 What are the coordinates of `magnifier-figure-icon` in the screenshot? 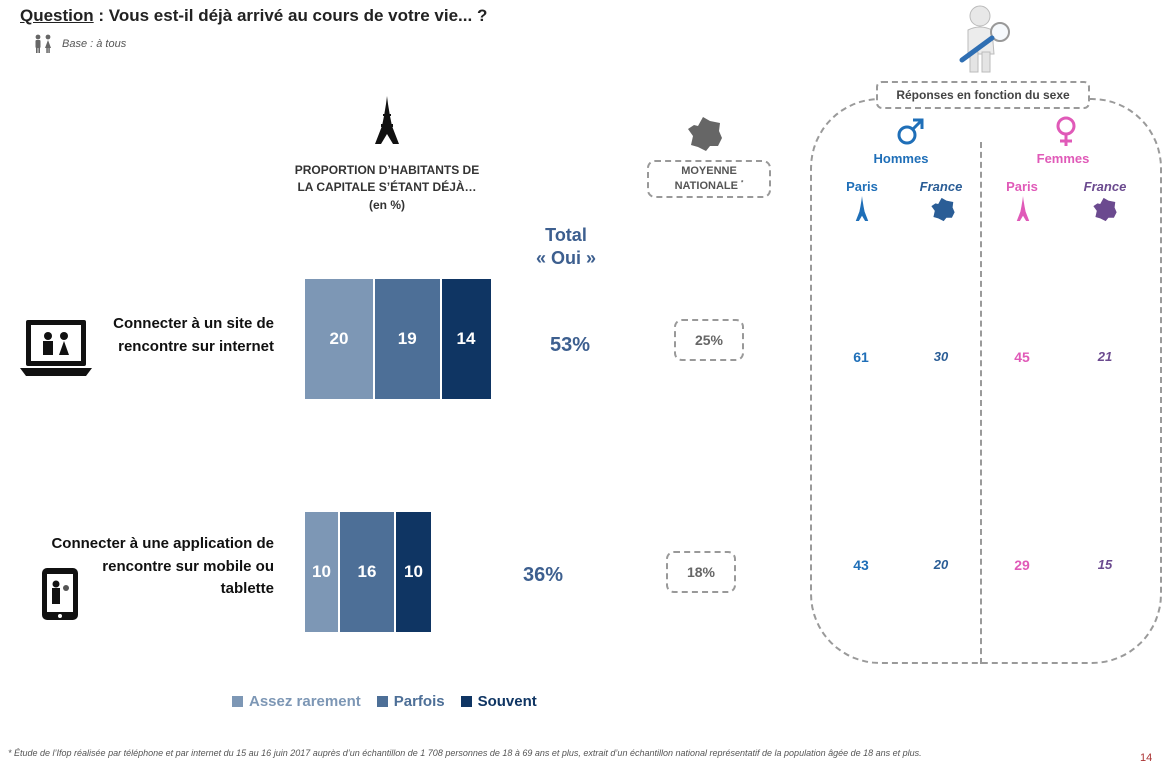 It's located at (984, 39).